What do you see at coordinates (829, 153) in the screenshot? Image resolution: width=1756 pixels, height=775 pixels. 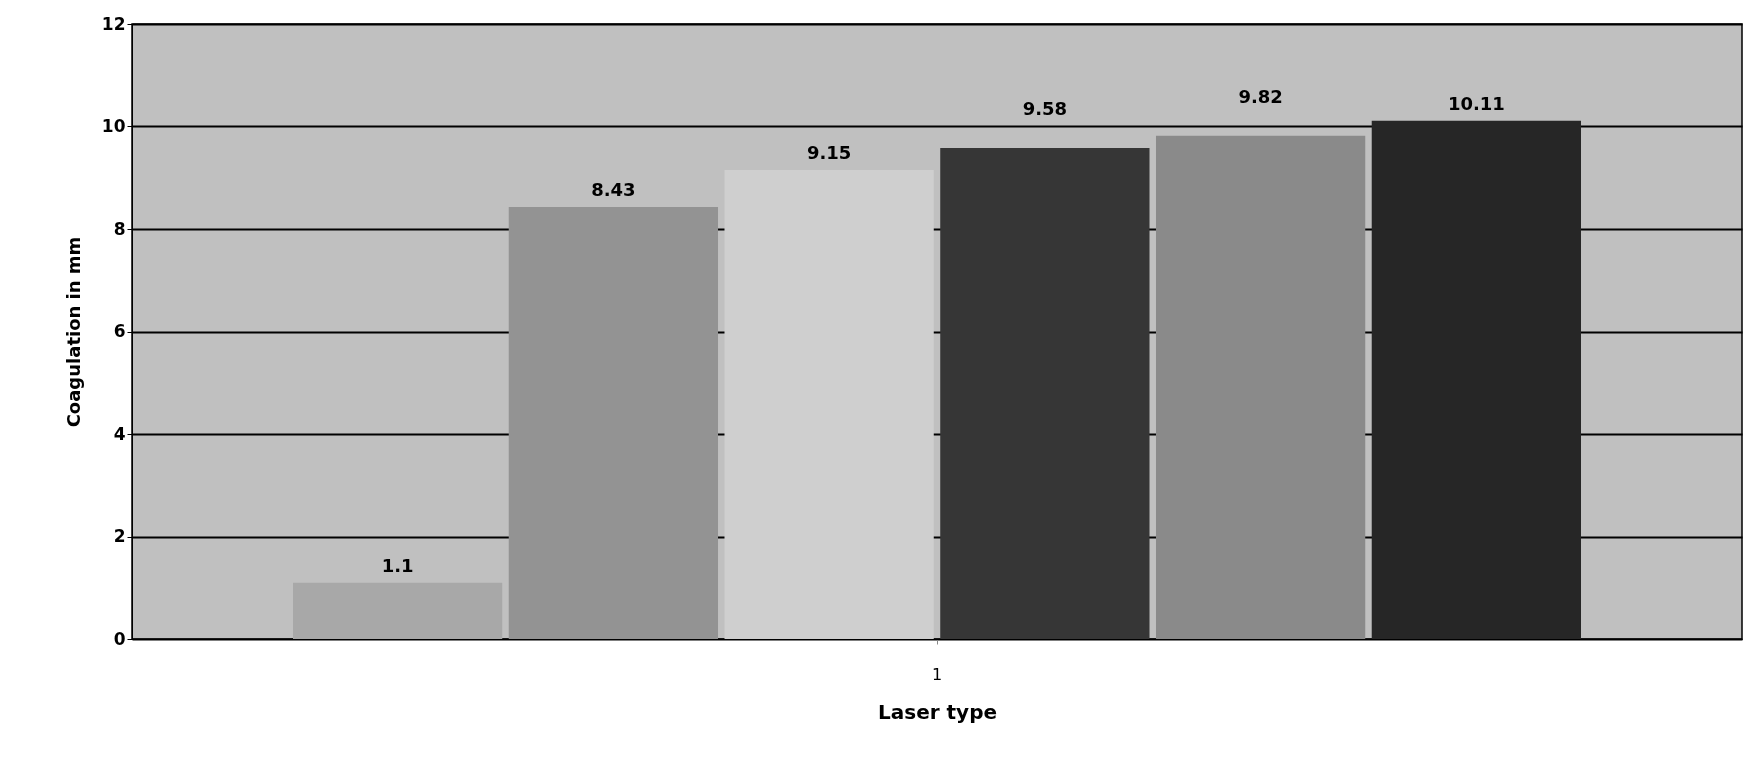 I see `data-label: 9.15` at bounding box center [829, 153].